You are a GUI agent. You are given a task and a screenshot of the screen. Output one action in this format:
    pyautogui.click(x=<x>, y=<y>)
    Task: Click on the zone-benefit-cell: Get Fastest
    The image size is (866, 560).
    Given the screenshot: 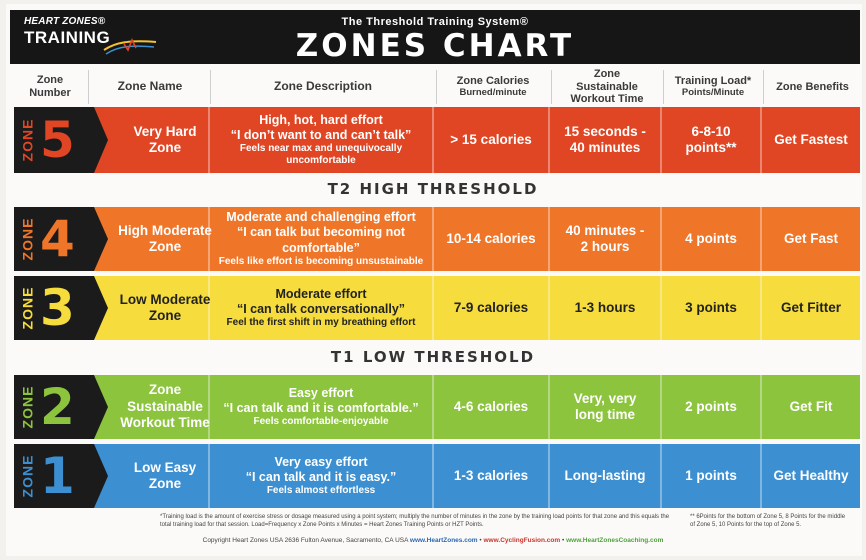 What is the action you would take?
    pyautogui.click(x=811, y=139)
    